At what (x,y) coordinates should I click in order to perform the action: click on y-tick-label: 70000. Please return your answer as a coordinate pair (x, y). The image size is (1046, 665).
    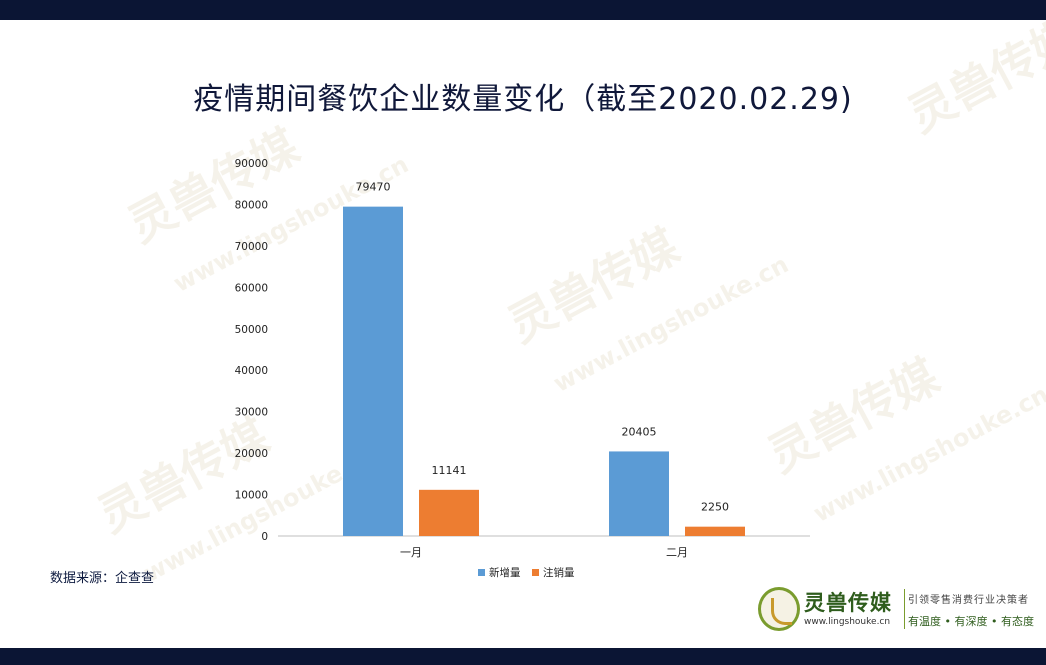
    Looking at the image, I should click on (251, 247).